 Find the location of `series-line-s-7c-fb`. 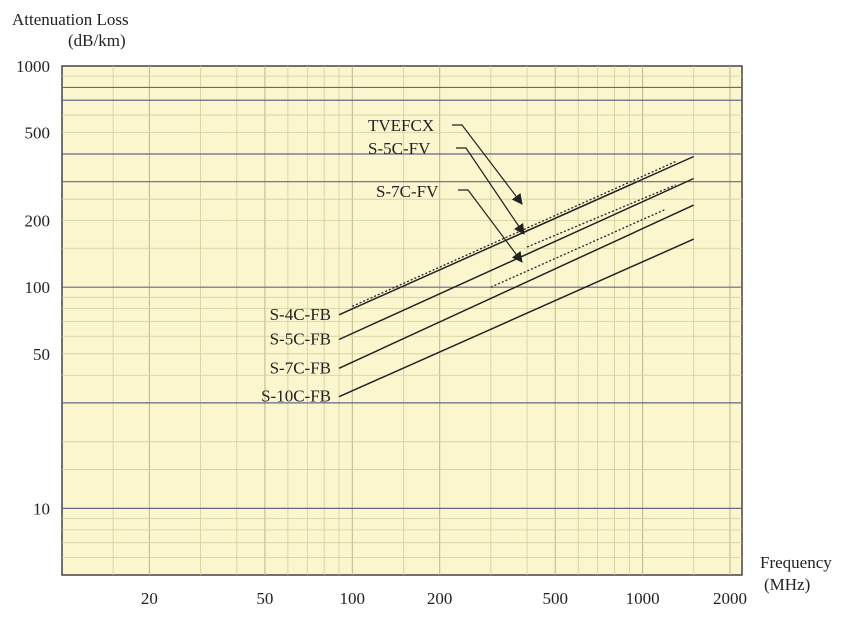

series-line-s-7c-fb is located at coordinates (516, 286).